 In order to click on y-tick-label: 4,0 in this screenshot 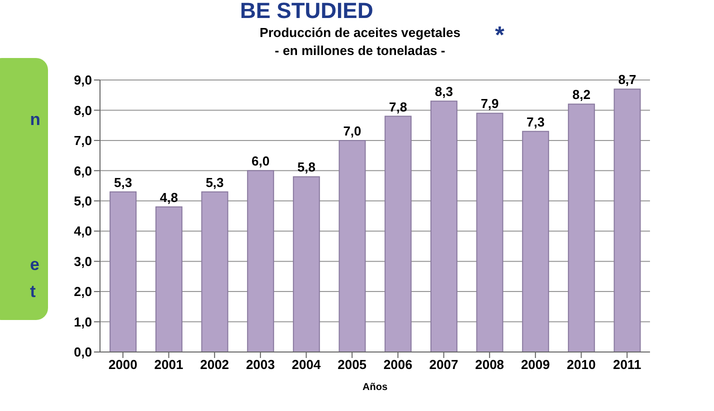, I will do `click(83, 231)`.